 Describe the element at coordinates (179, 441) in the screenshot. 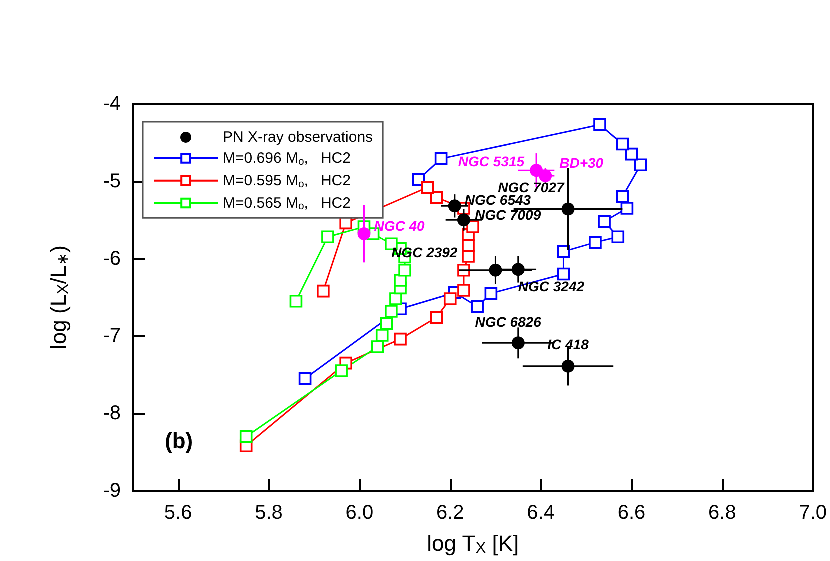

I see `annotation: (b)` at that location.